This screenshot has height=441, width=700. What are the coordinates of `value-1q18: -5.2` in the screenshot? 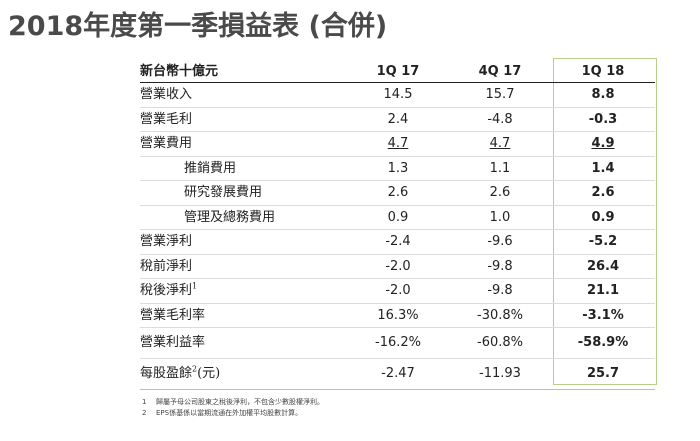 It's located at (603, 242).